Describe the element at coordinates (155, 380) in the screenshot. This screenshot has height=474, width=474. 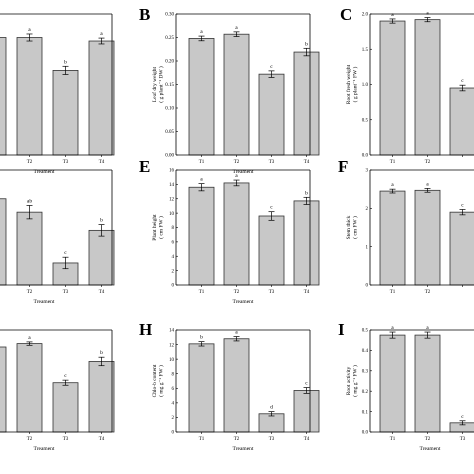
I see `y-axis-title: Chlo-b content` at that location.